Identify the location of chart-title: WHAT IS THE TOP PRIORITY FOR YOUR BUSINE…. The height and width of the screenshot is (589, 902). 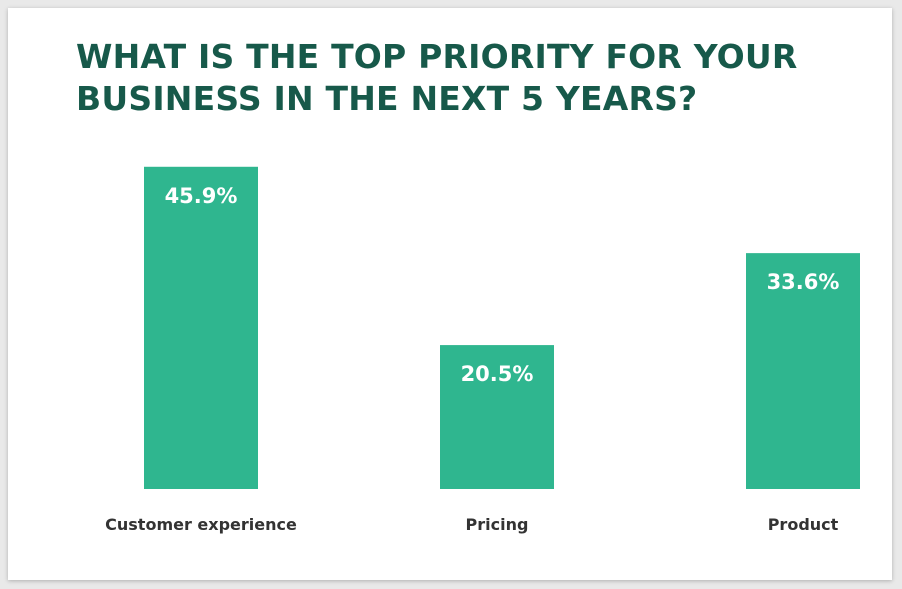
(437, 77).